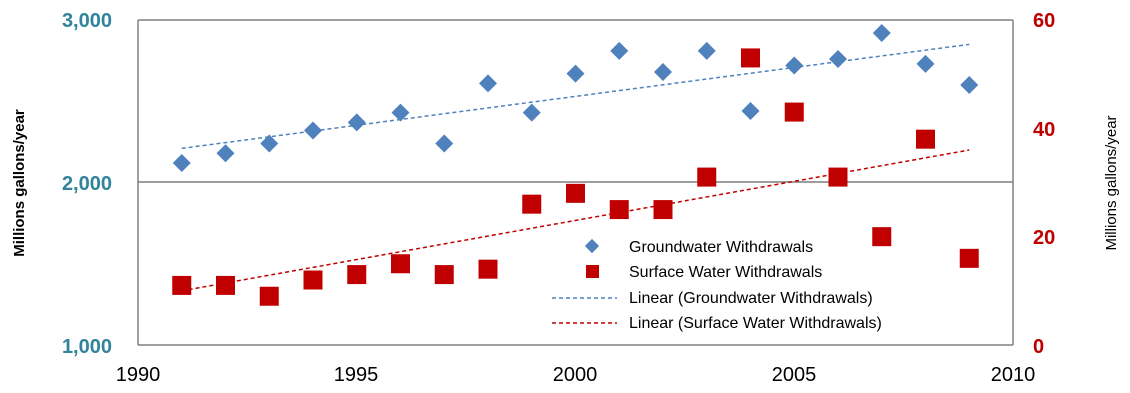  What do you see at coordinates (1044, 130) in the screenshot?
I see `y-right-tick-label: 40` at bounding box center [1044, 130].